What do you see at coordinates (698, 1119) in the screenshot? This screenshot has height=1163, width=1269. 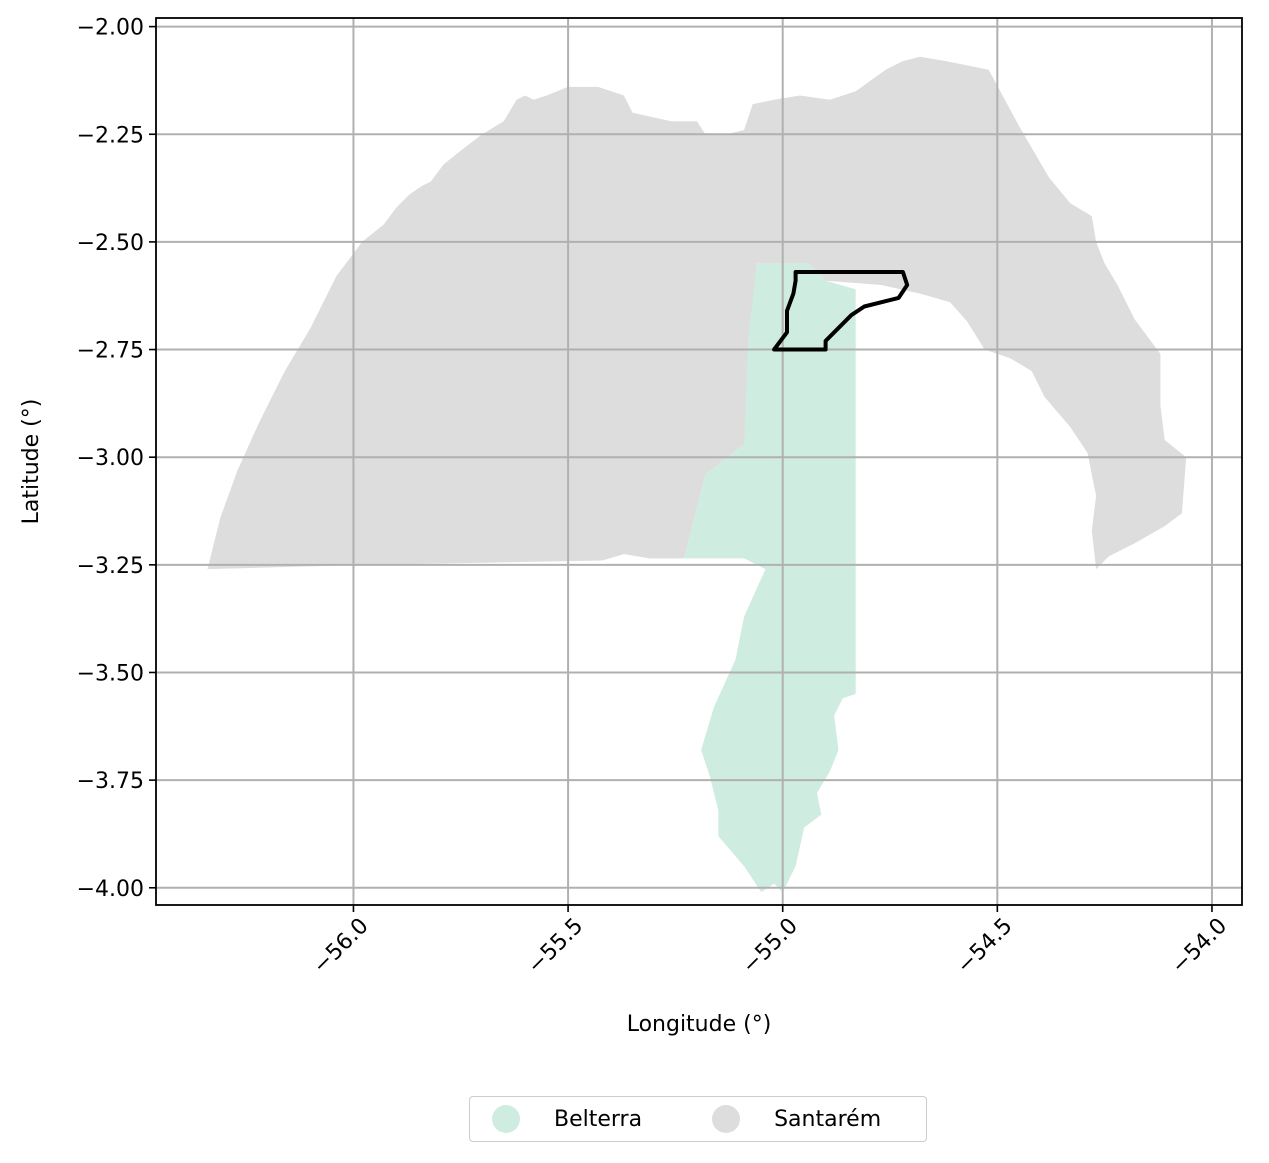 I see `legend: Belterra Santarém` at bounding box center [698, 1119].